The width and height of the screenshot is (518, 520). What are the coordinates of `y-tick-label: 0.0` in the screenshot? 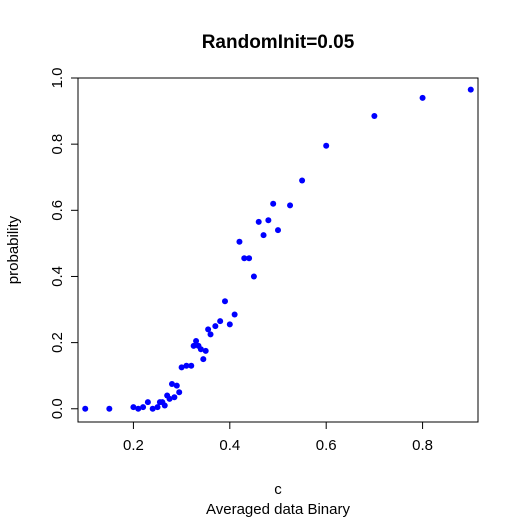 It's located at (57, 408).